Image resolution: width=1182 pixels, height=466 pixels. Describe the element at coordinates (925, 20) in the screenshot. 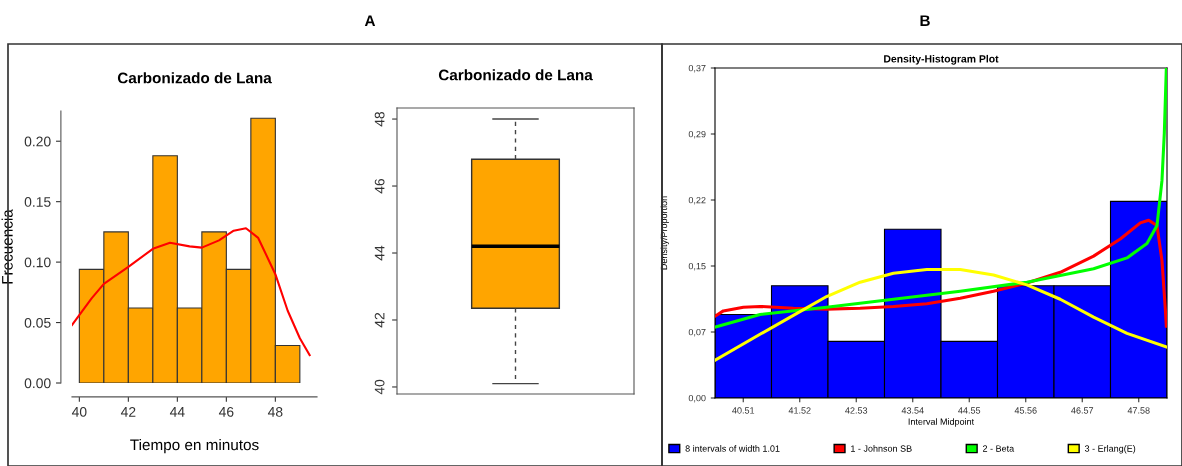

I see `text: B` at that location.